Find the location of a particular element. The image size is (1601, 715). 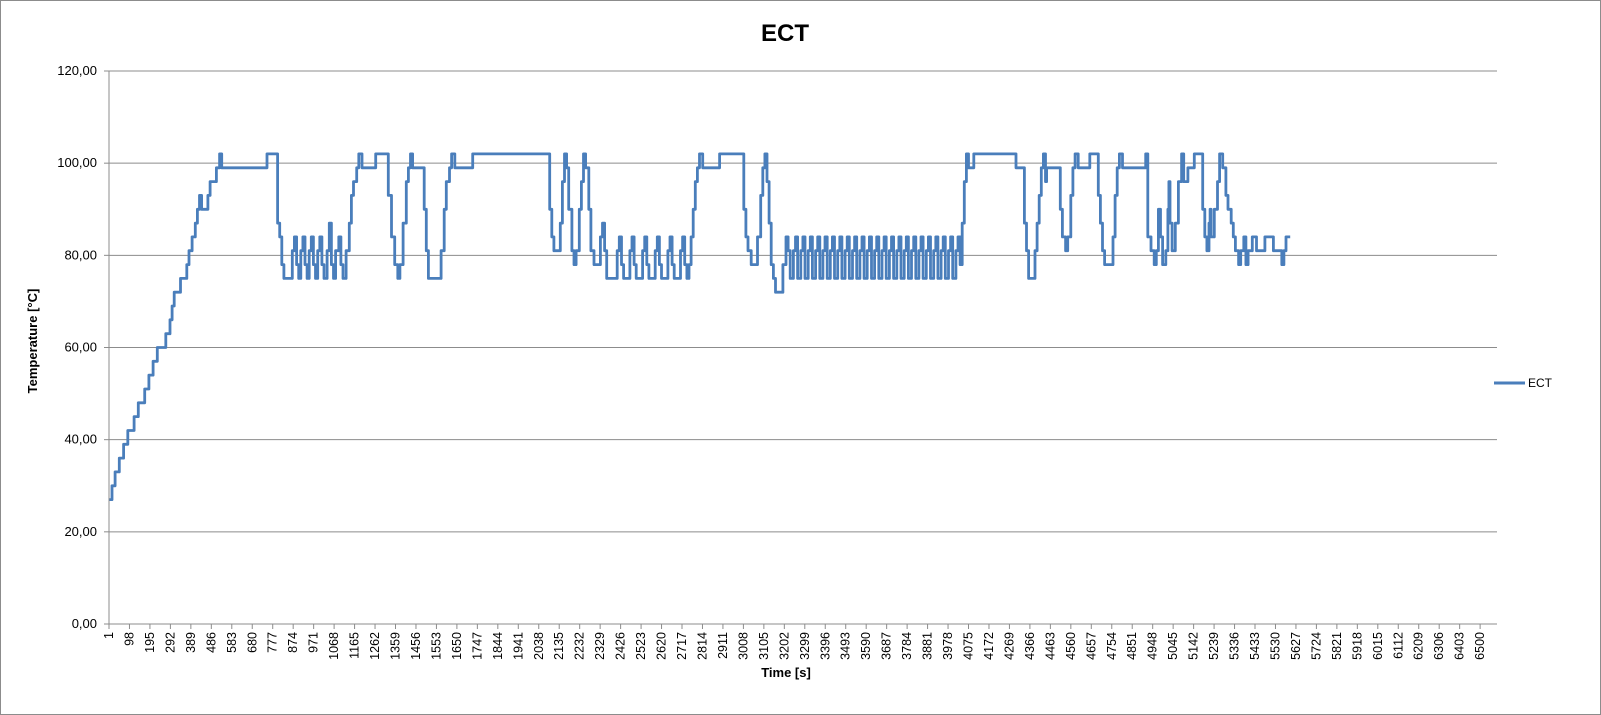

x-tick-label: 6500 is located at coordinates (1480, 646).